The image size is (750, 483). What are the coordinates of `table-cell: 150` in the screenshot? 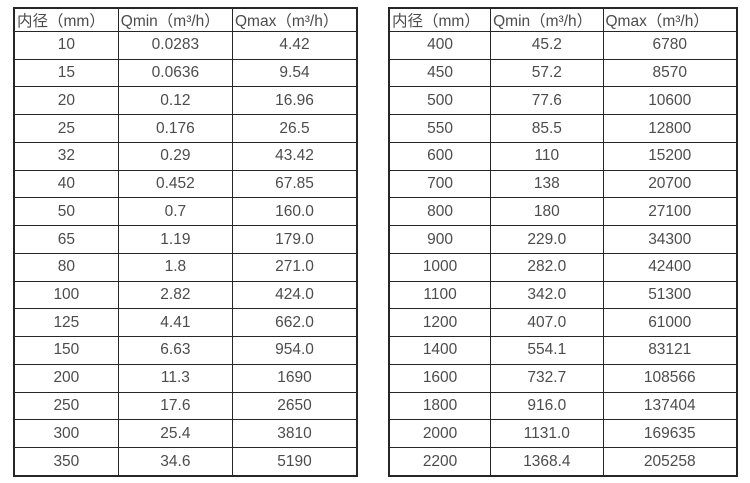 It's located at (66, 350).